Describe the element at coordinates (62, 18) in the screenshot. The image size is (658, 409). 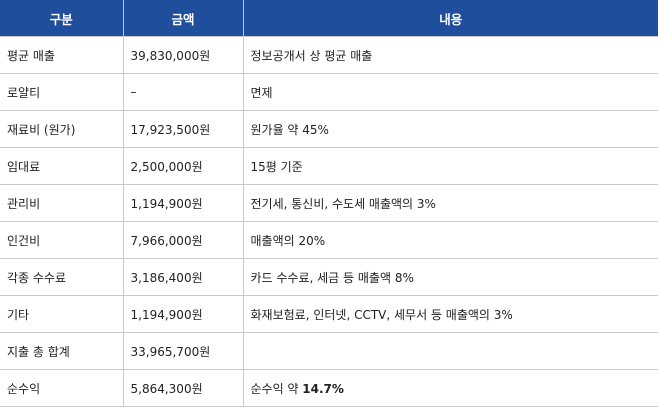
I see `header-category: 구분` at that location.